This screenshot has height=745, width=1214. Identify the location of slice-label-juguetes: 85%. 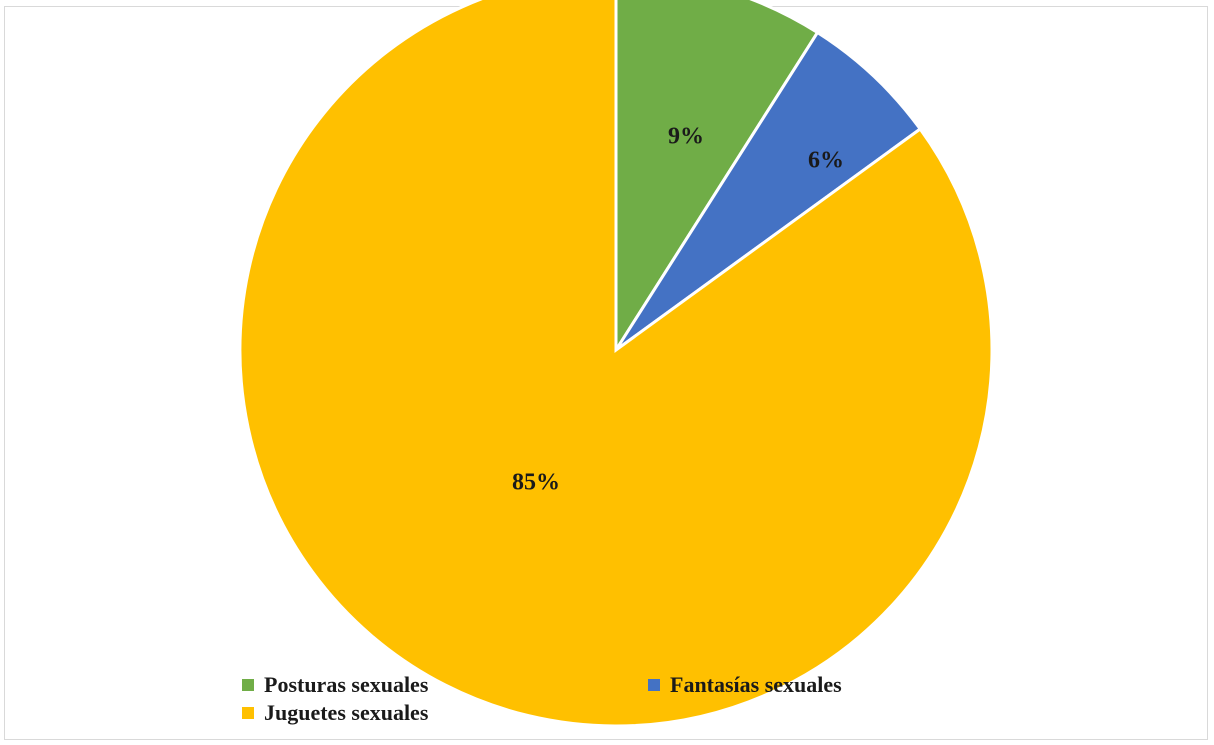
(536, 483).